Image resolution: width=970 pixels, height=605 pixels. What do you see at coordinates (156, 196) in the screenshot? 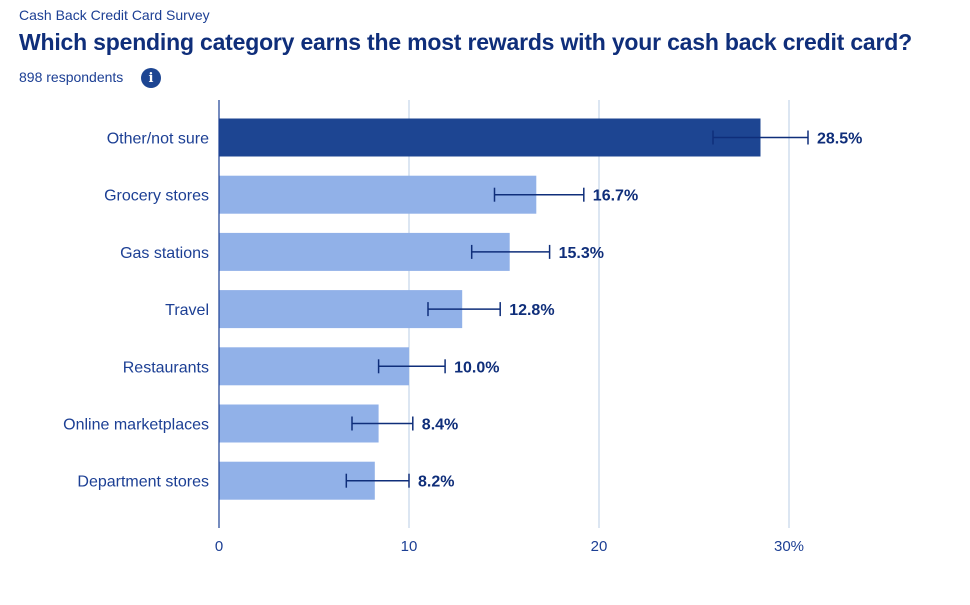
I see `category-label: Grocery stores` at bounding box center [156, 196].